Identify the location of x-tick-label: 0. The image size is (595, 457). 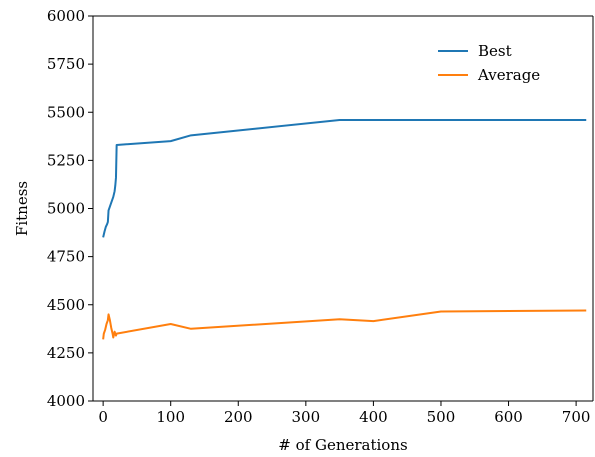
(103, 417).